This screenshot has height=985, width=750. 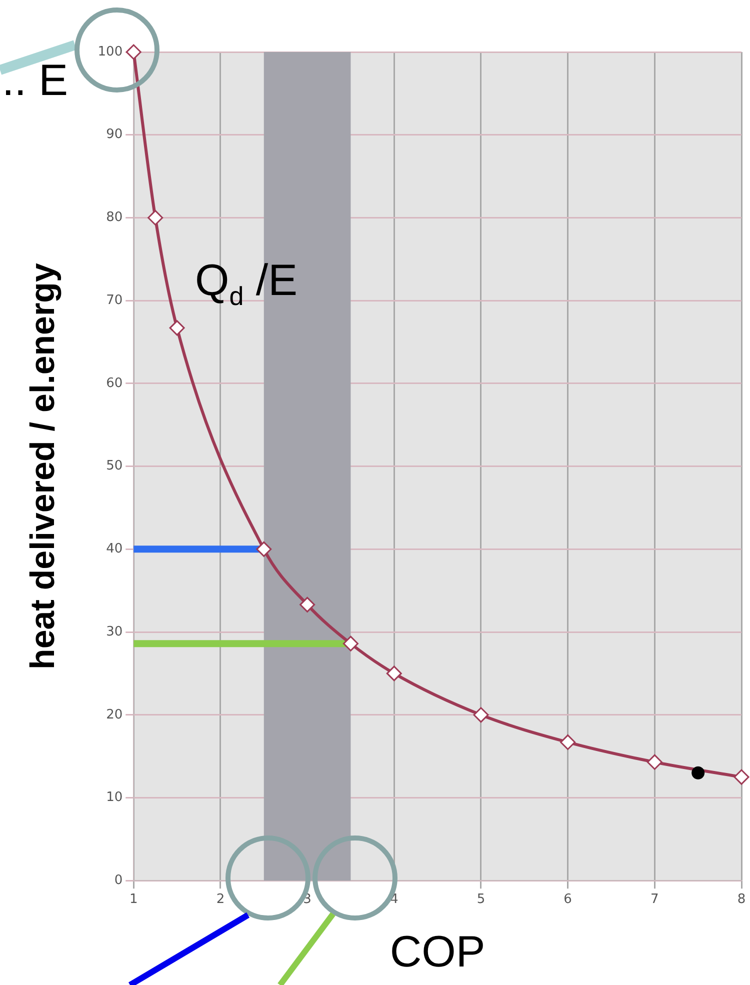 I want to click on y-tick-label: 10, so click(x=114, y=798).